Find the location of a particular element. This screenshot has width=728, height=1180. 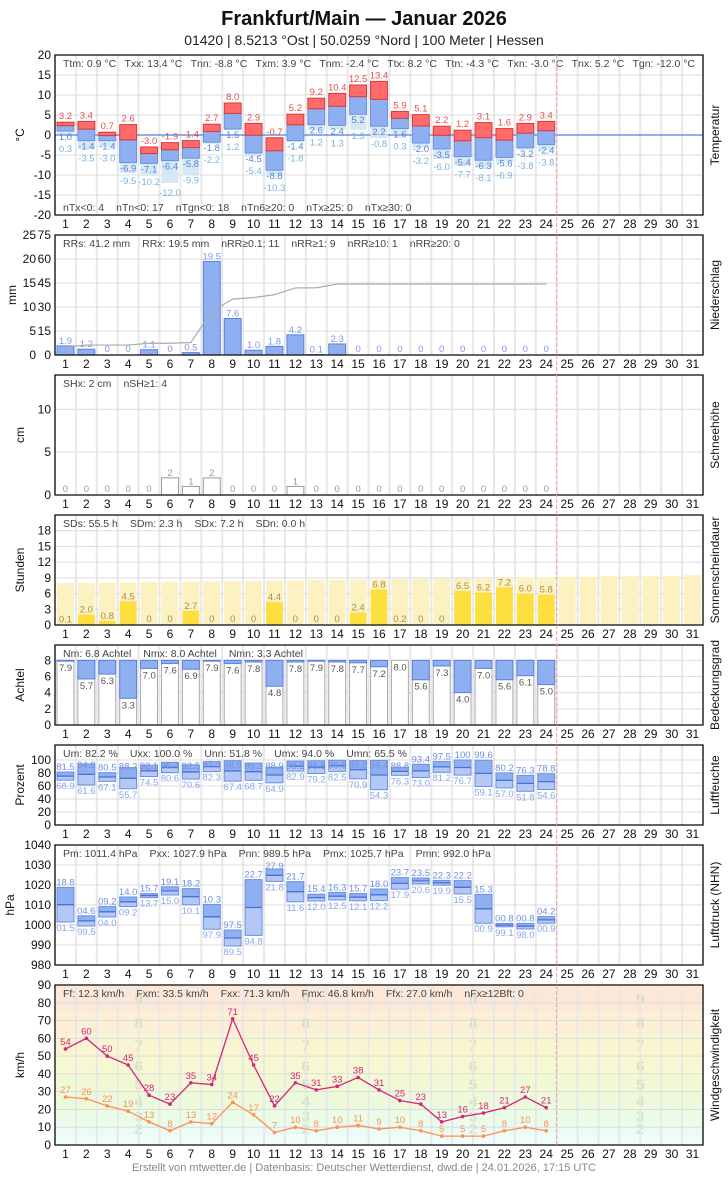

x-tick-label: 8 is located at coordinates (211, 1154).